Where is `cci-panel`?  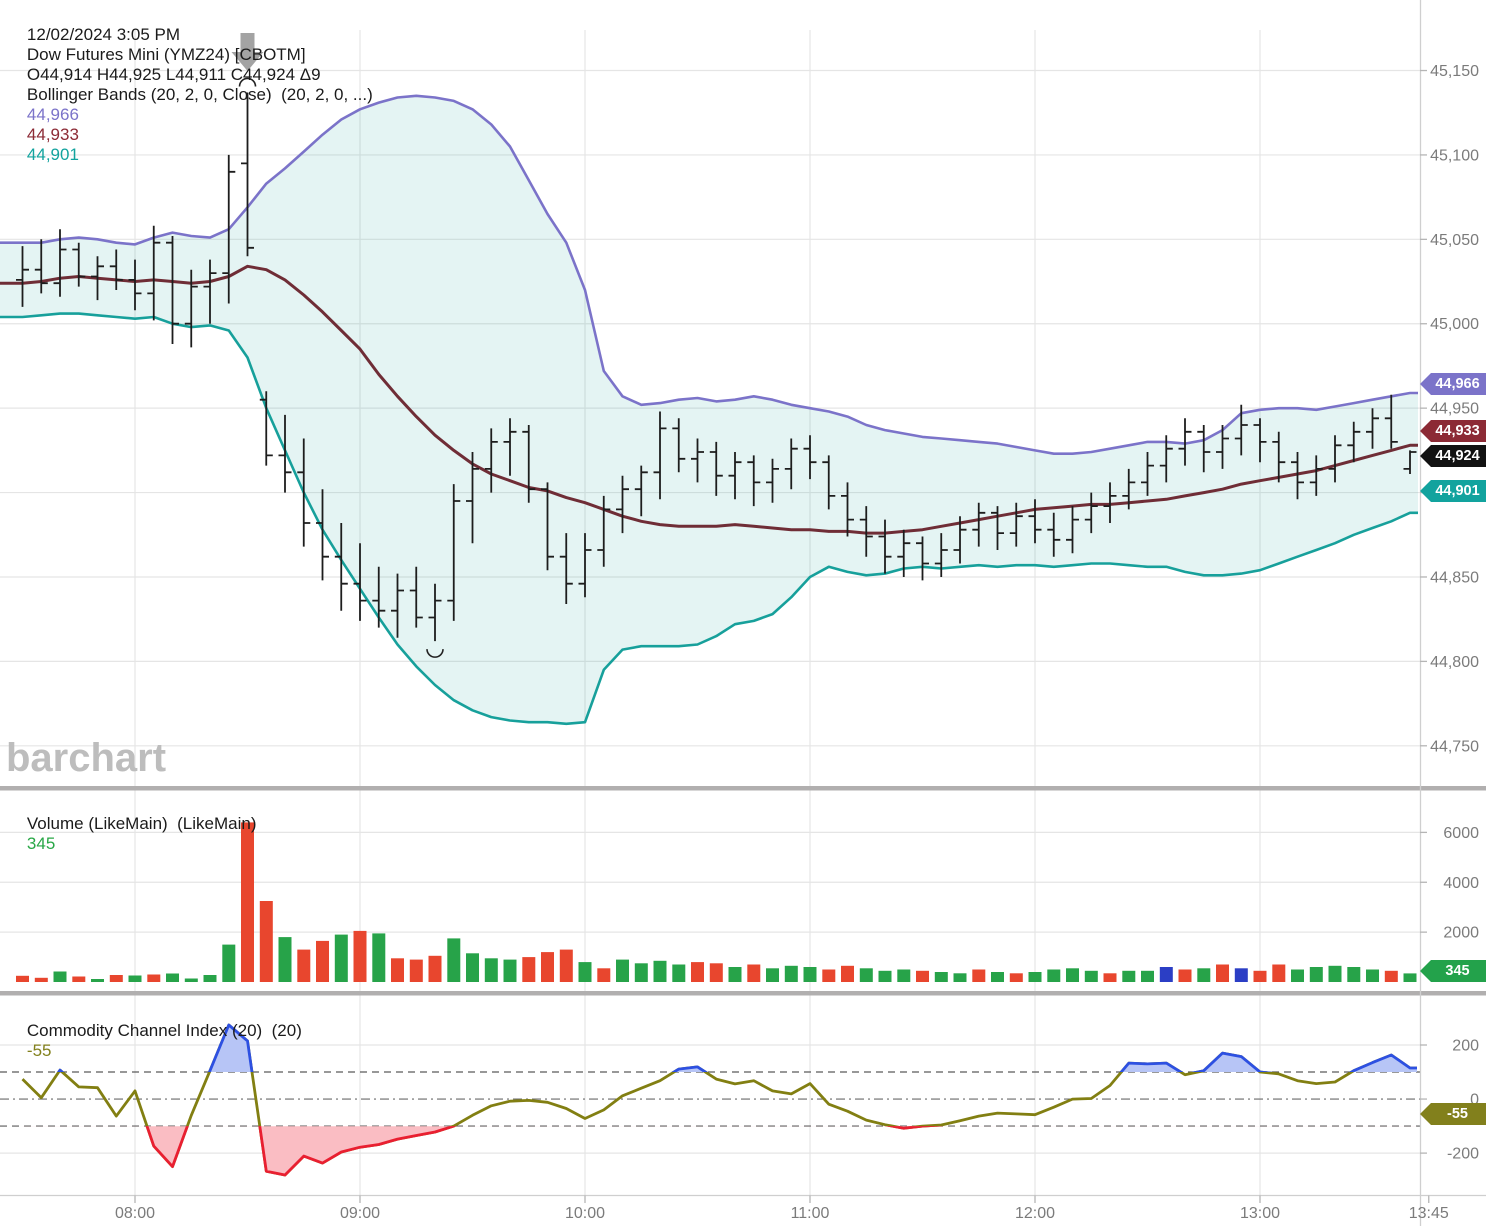 cci-panel is located at coordinates (710, 1100).